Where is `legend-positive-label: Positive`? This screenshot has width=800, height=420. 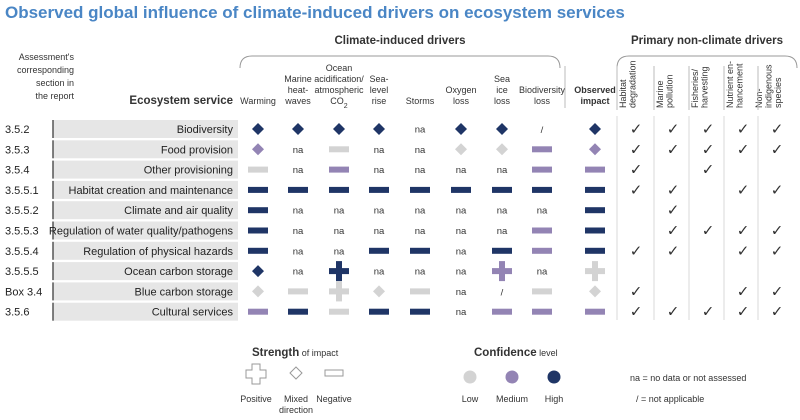
legend-positive-label: Positive is located at coordinates (256, 399).